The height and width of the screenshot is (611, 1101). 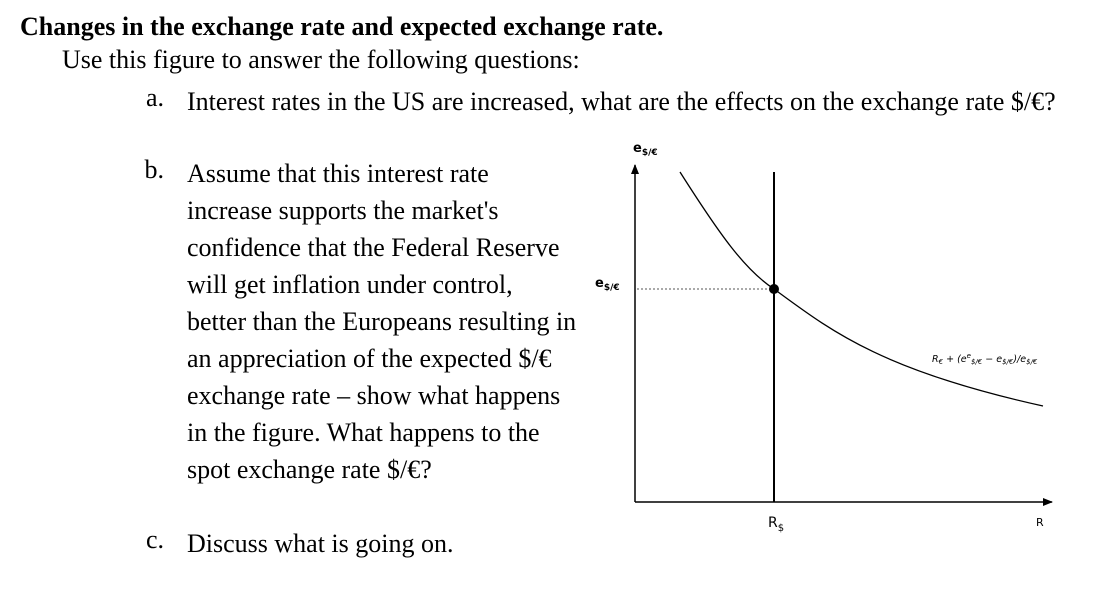 What do you see at coordinates (320, 543) in the screenshot?
I see `question-c-text: Discuss what is going on.` at bounding box center [320, 543].